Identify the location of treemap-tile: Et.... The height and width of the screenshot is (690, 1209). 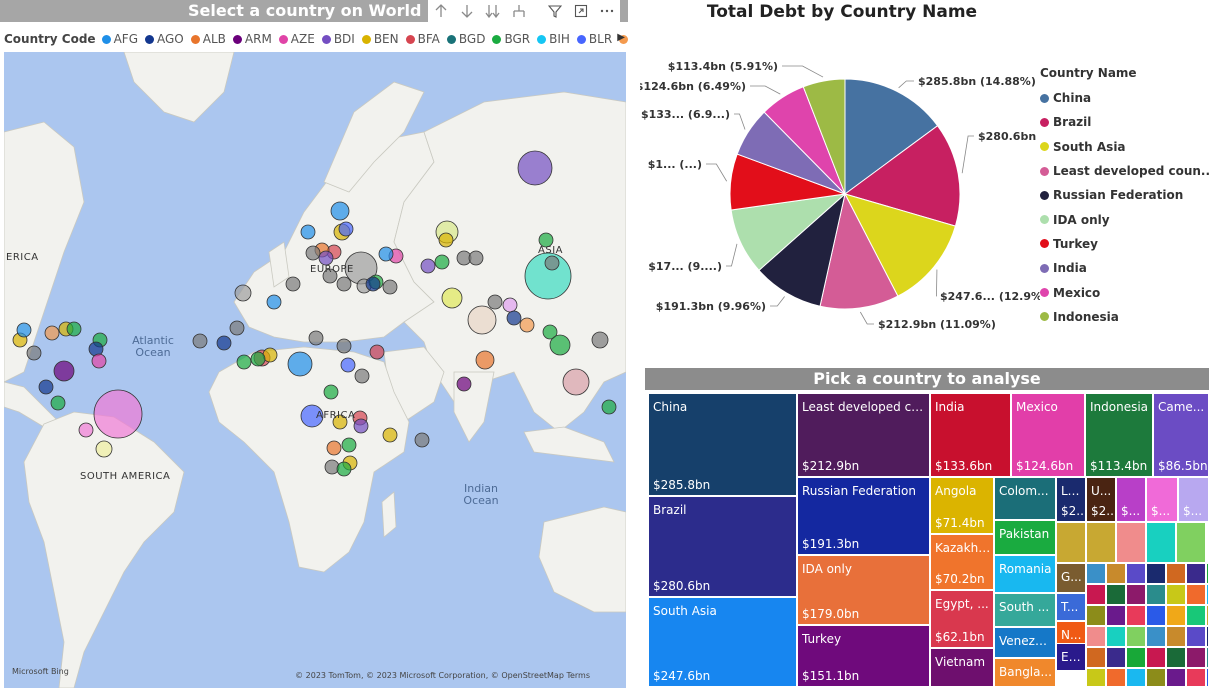
(1071, 657).